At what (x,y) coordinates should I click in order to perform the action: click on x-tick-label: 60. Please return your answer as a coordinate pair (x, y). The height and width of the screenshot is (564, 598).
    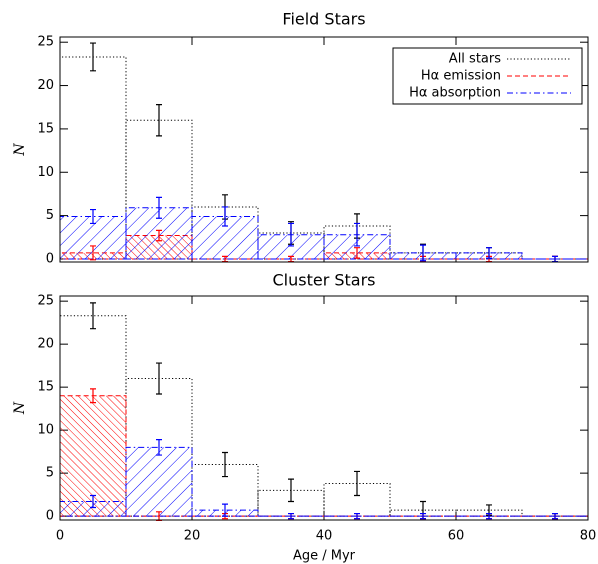
    Looking at the image, I should click on (456, 536).